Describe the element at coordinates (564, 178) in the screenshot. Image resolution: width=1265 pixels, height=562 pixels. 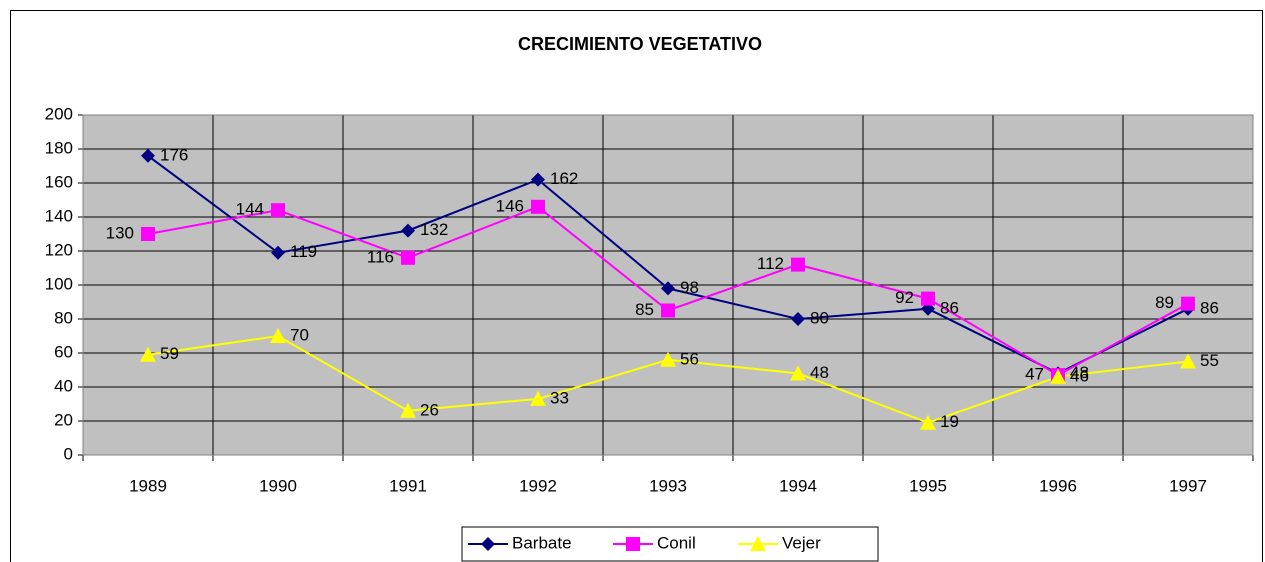
I see `data-label: 162` at that location.